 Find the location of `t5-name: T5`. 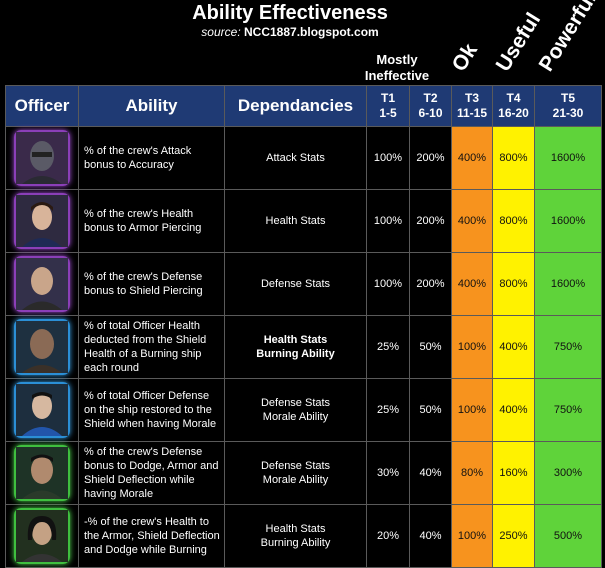

t5-name: T5 is located at coordinates (567, 98).